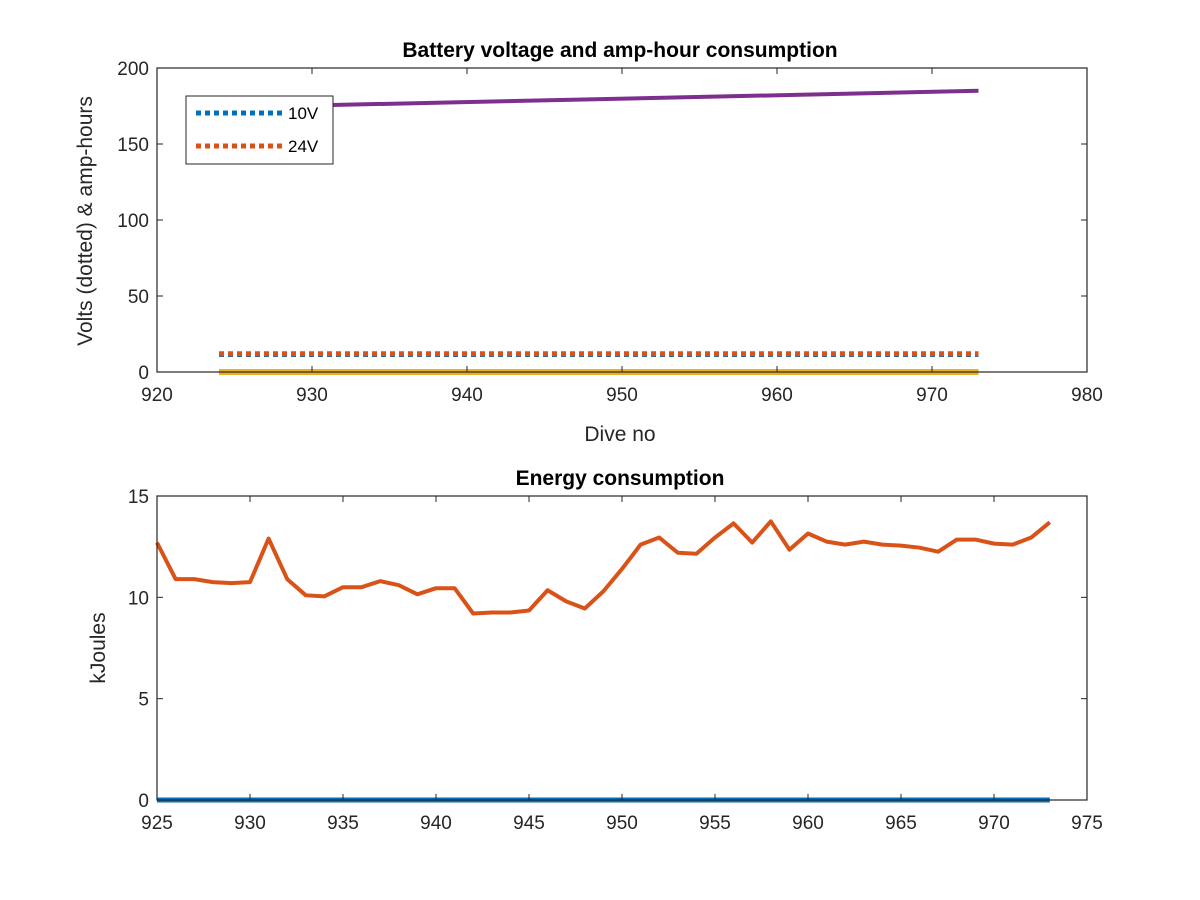 The height and width of the screenshot is (900, 1200). I want to click on y-tick-label: 150, so click(133, 145).